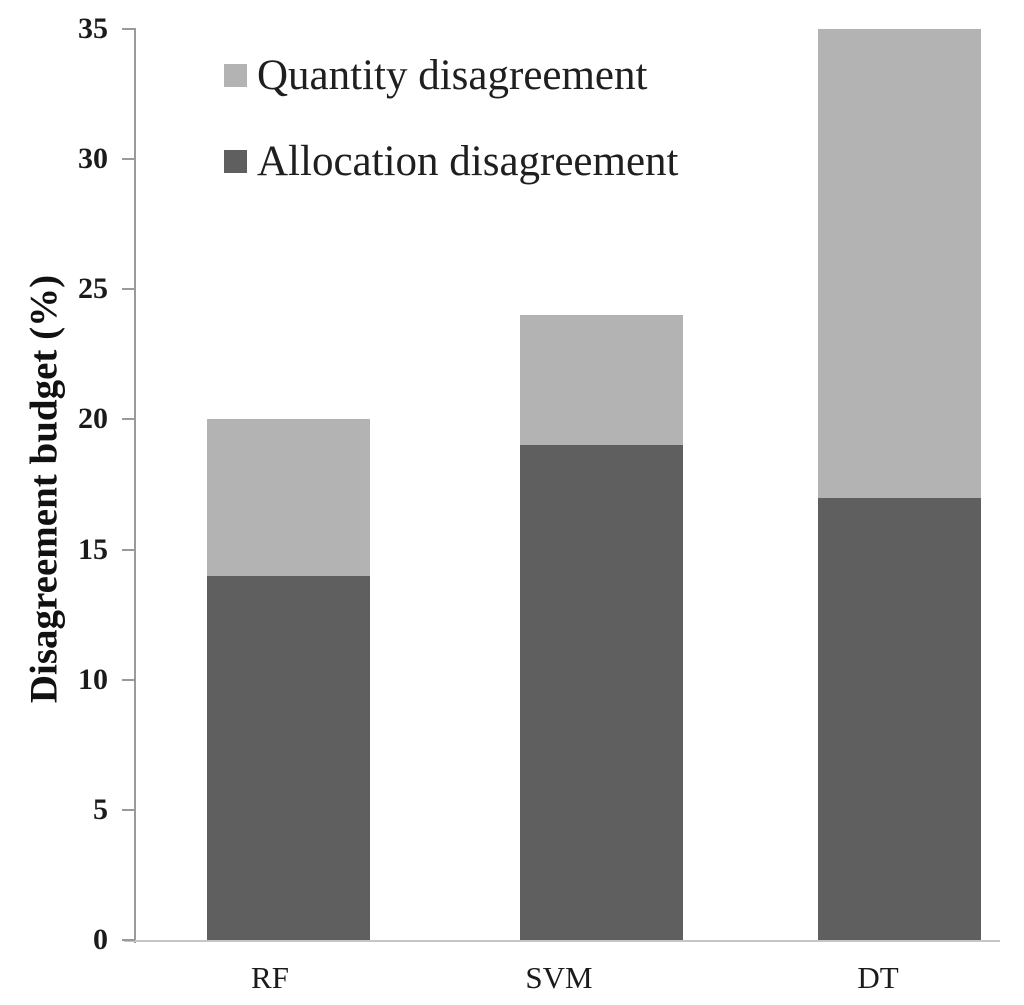  What do you see at coordinates (93, 679) in the screenshot?
I see `y-tick-label: 10` at bounding box center [93, 679].